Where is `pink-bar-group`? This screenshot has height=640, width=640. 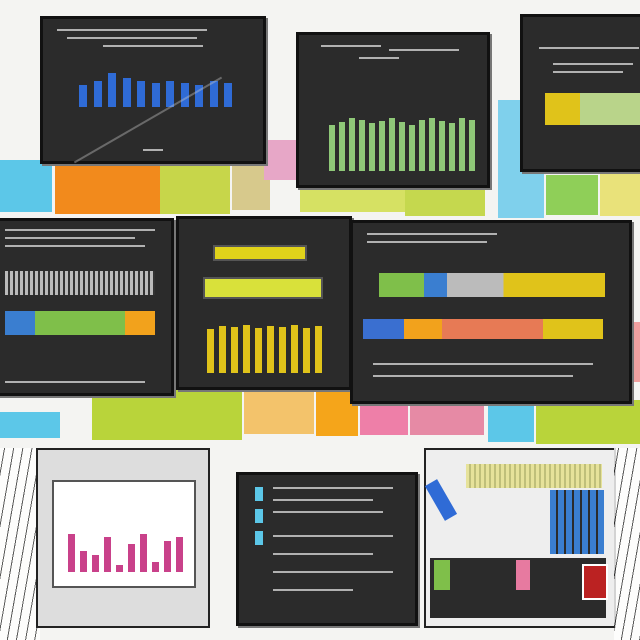 pink-bar-group is located at coordinates (128, 537).